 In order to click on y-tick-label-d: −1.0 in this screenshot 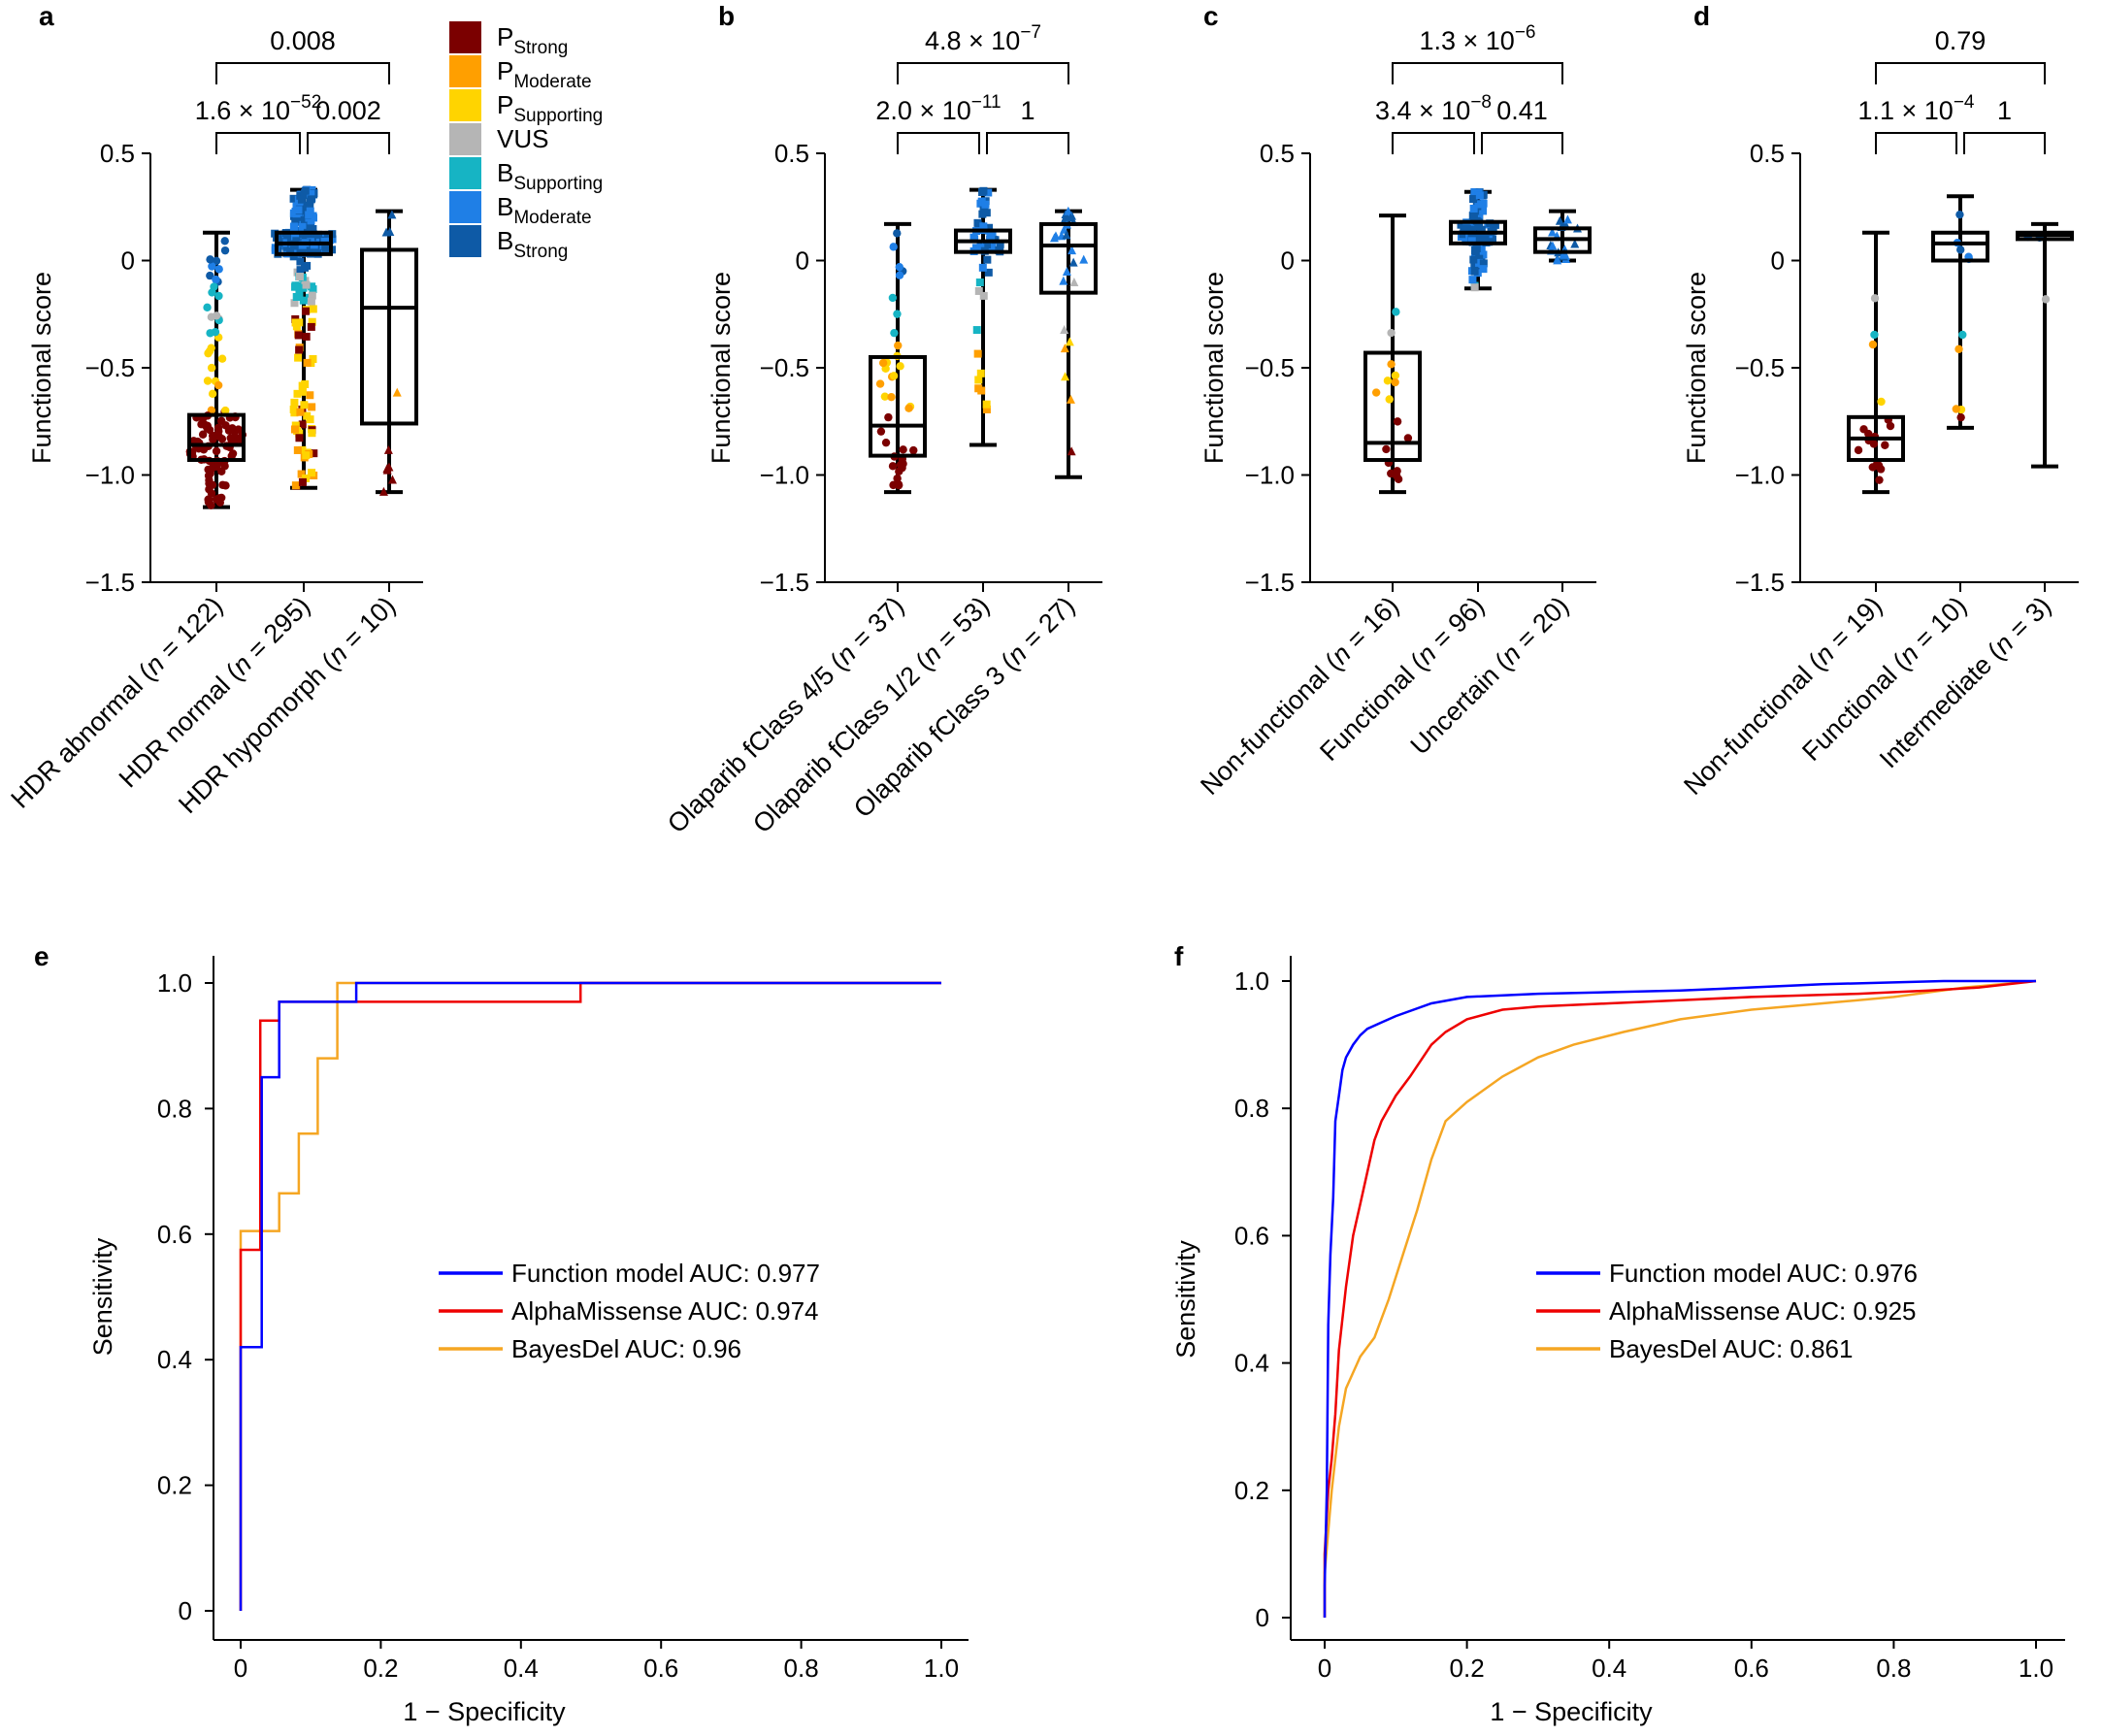, I will do `click(1760, 475)`.